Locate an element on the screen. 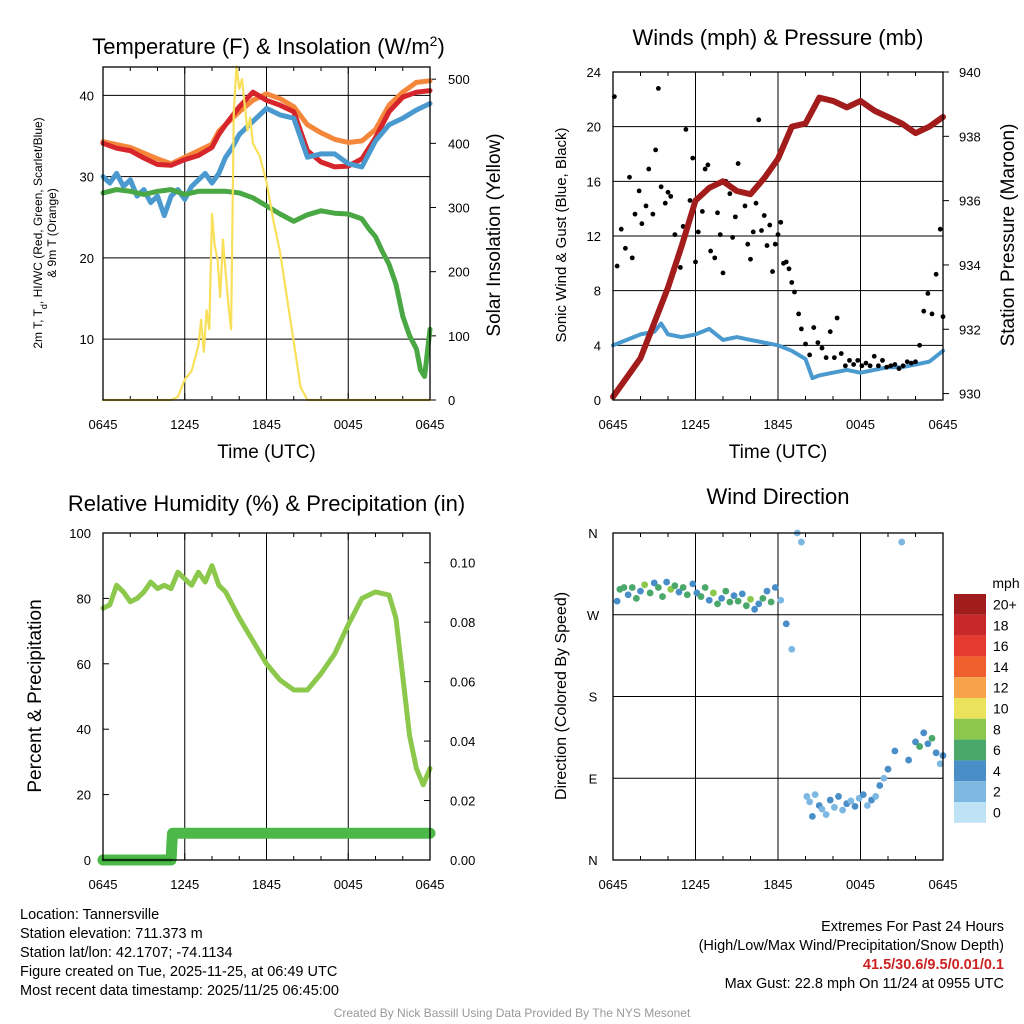 This screenshot has width=1024, height=1024. dir-chart-legend-label: 8 is located at coordinates (997, 729).